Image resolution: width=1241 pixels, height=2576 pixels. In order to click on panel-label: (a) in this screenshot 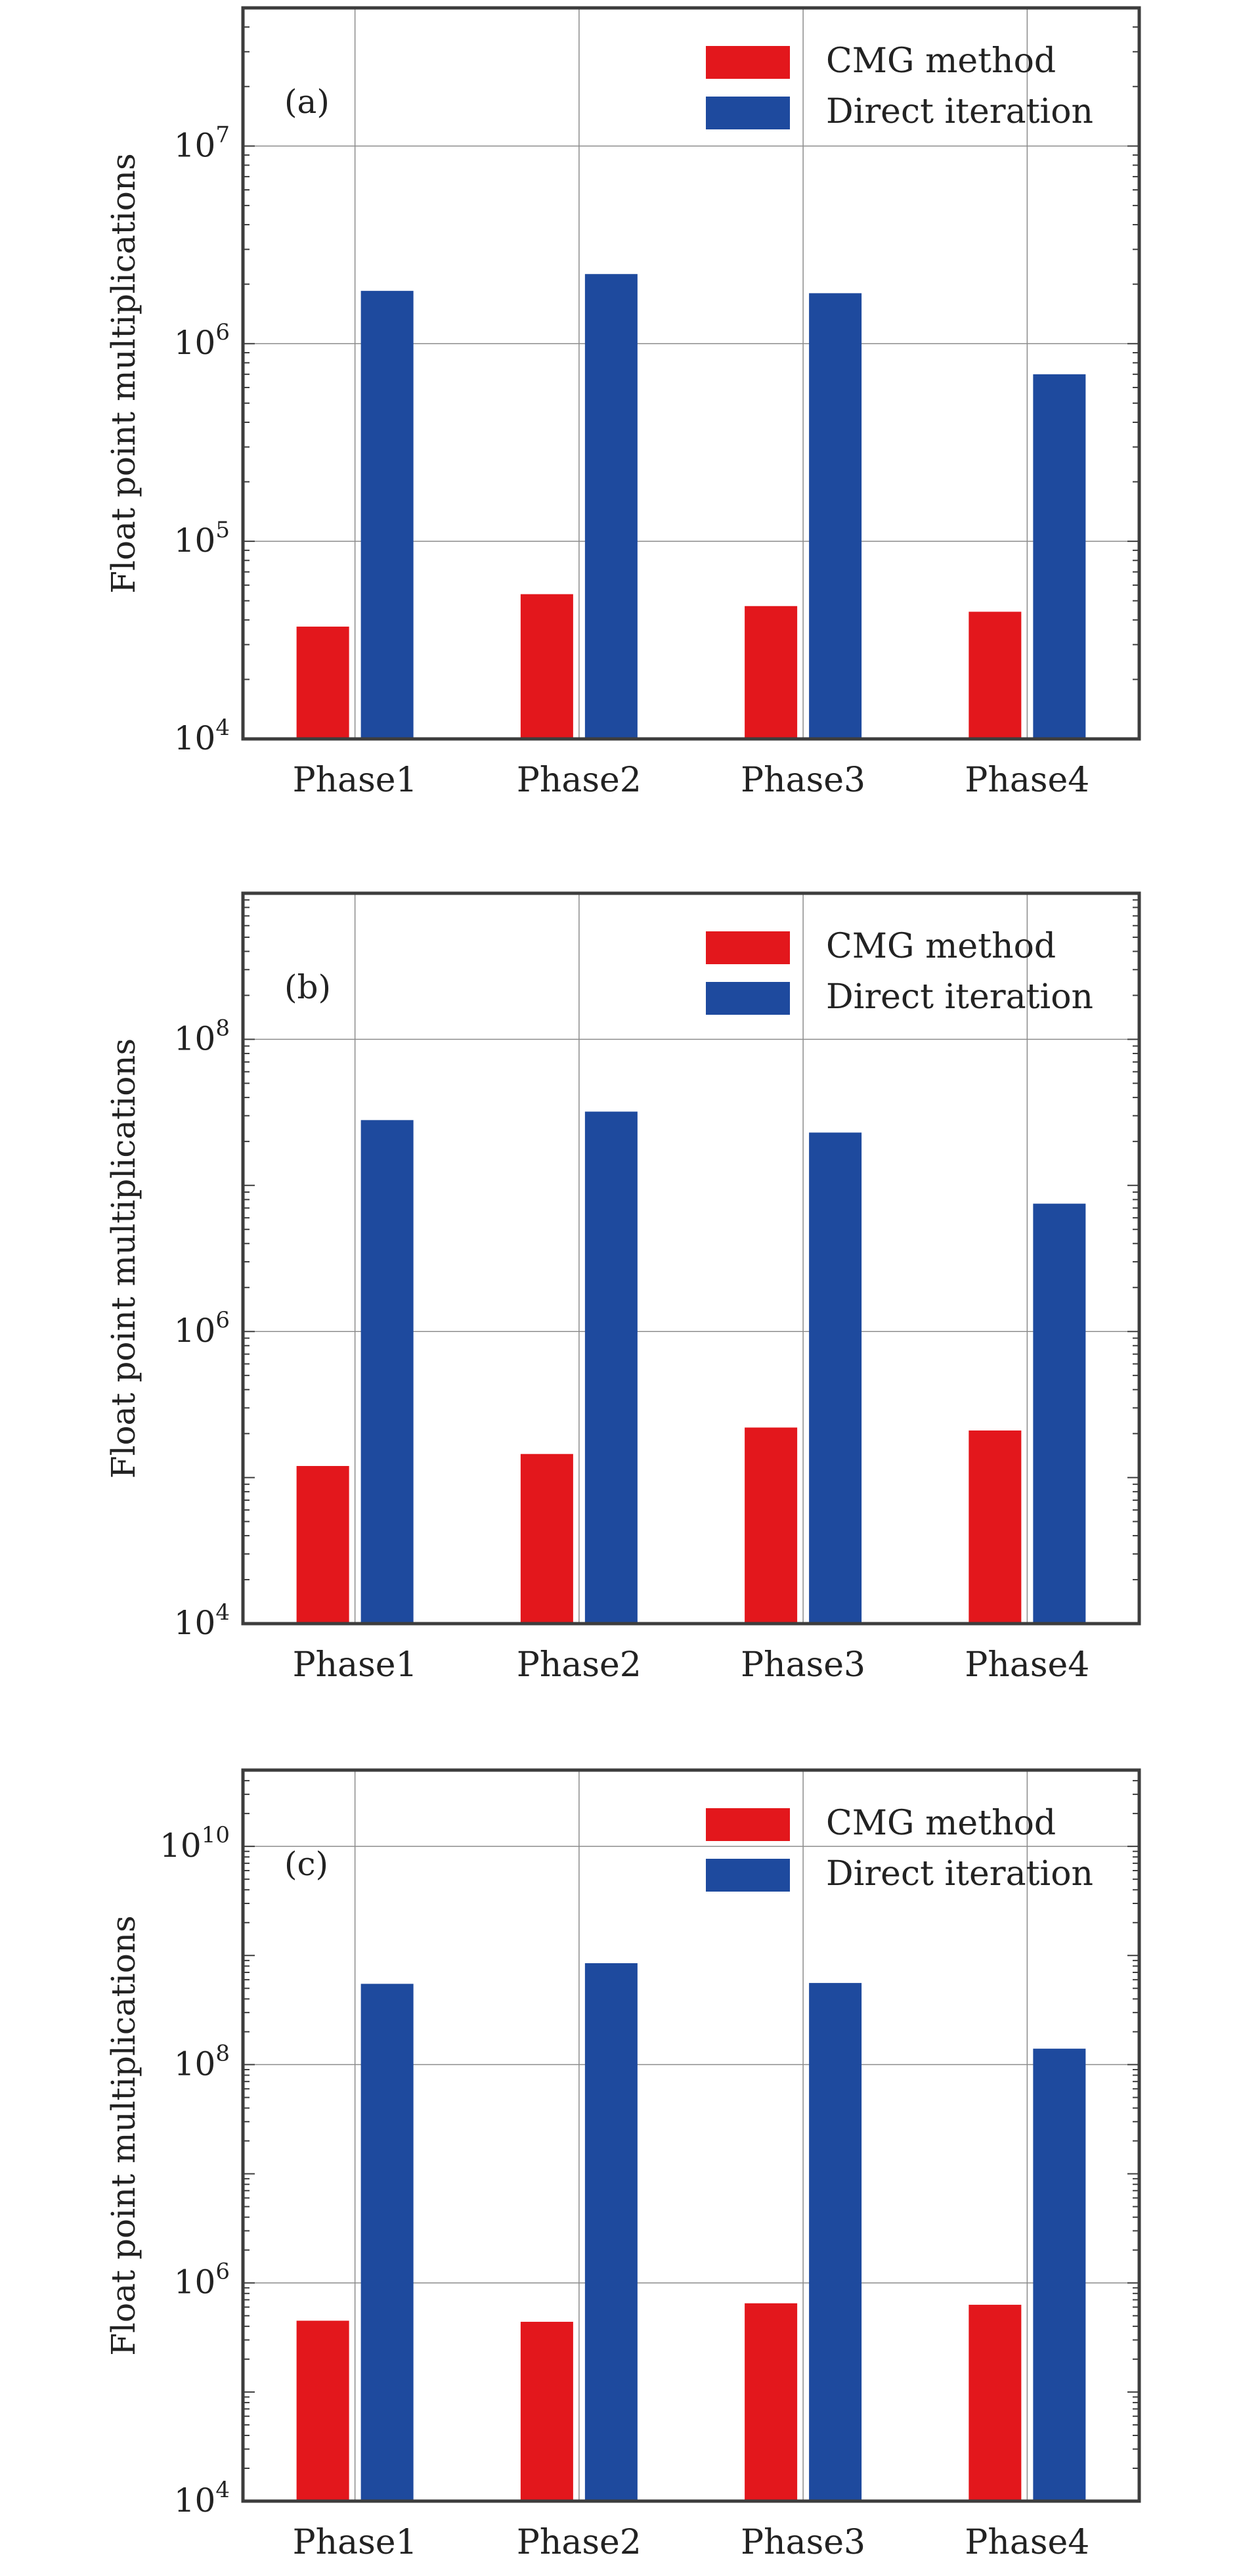, I will do `click(307, 102)`.